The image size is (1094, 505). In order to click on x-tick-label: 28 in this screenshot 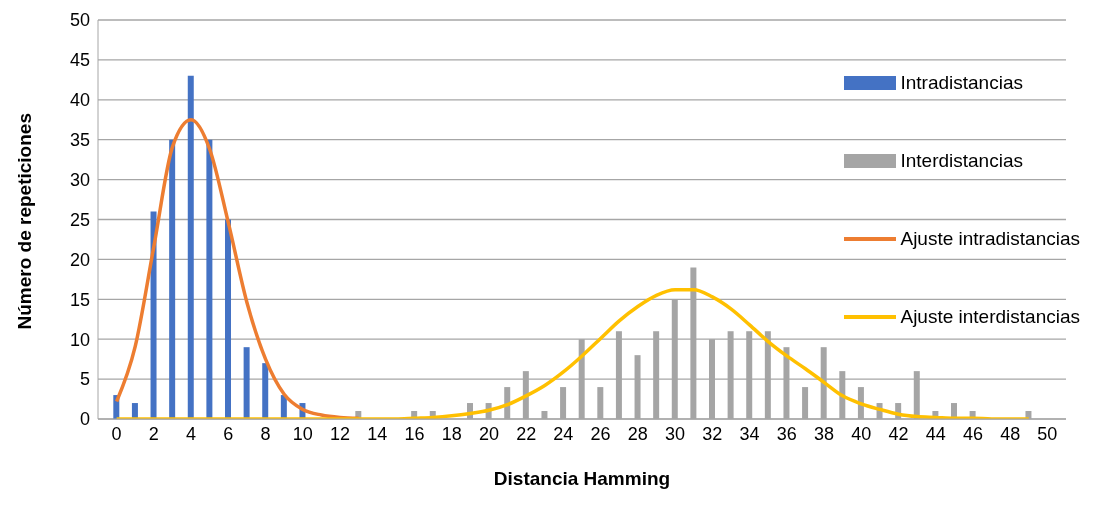, I will do `click(637, 433)`.